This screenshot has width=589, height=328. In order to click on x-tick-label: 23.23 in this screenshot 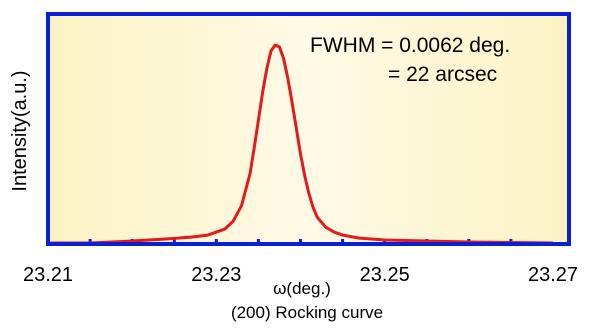, I will do `click(216, 275)`.